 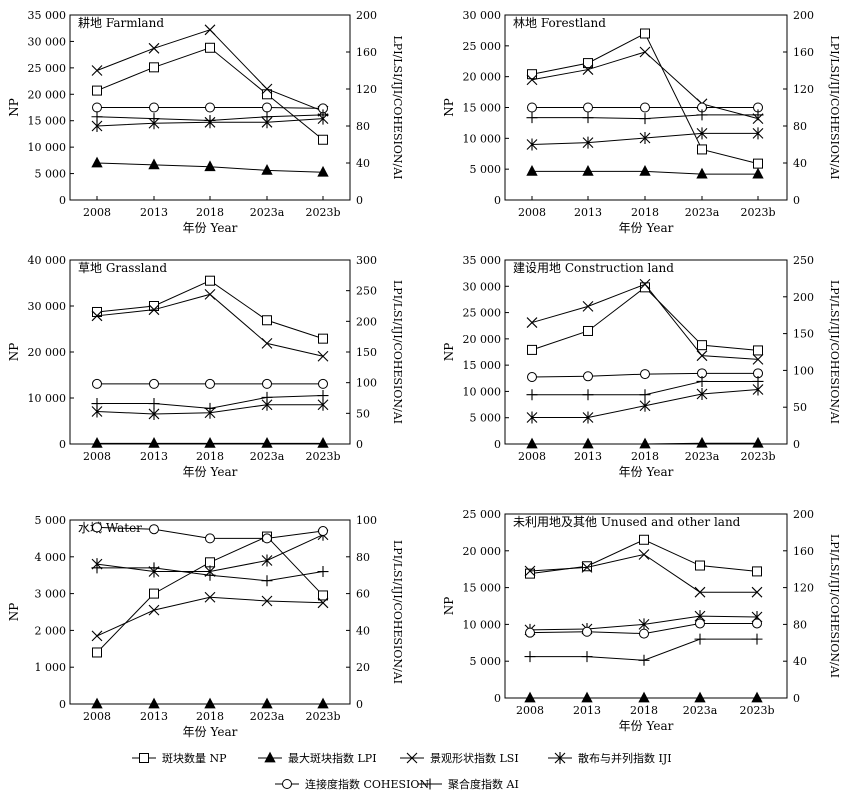 What do you see at coordinates (194, 758) in the screenshot?
I see `legend-label: 斑块数量 NP` at bounding box center [194, 758].